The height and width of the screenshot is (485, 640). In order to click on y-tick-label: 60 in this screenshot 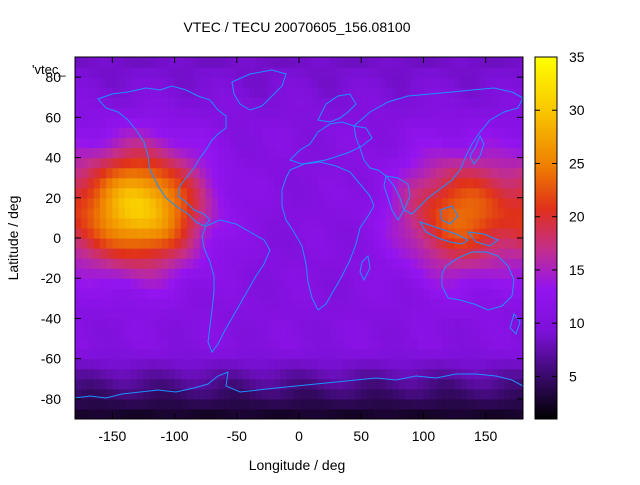, I will do `click(53, 117)`.